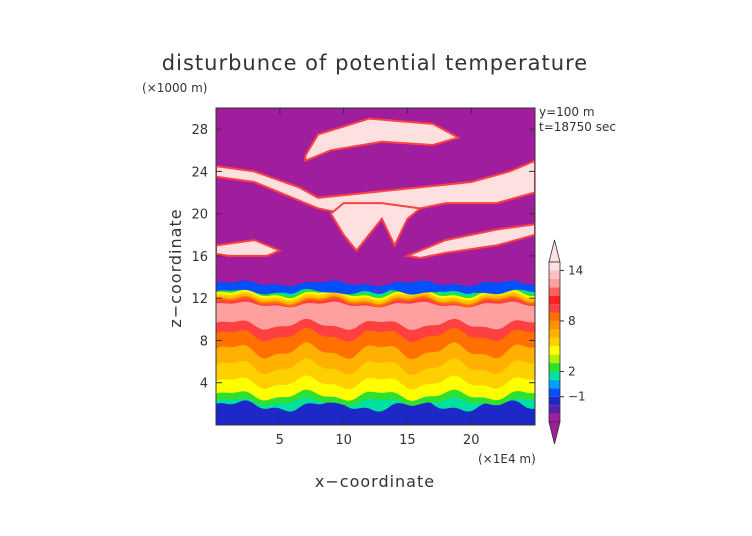  Describe the element at coordinates (567, 112) in the screenshot. I see `annotation-y: y=100 m` at that location.